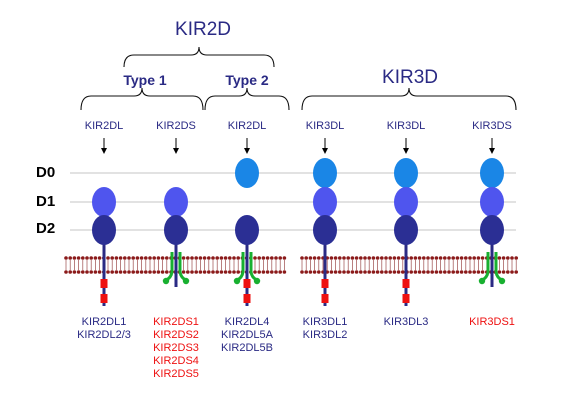 This screenshot has width=562, height=400. Describe the element at coordinates (176, 361) in the screenshot. I see `member-gene: KIR2DS4` at that location.